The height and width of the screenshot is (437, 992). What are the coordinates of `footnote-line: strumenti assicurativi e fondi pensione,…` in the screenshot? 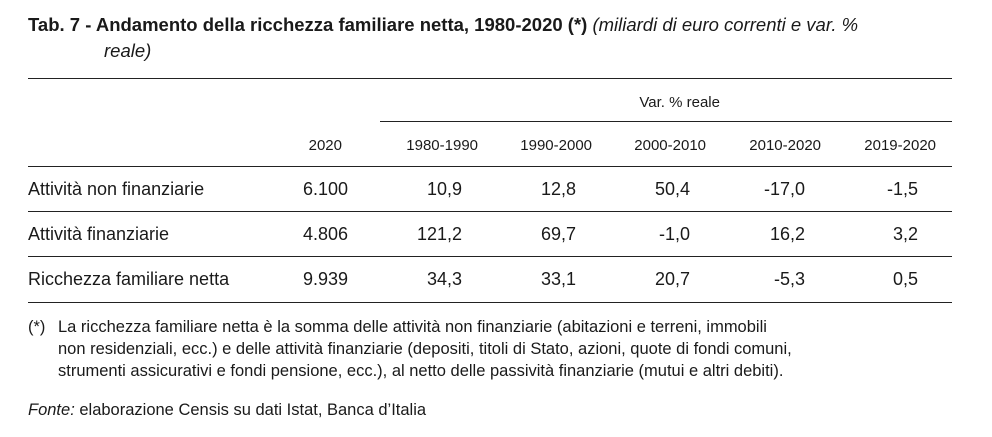 It's located at (421, 371).